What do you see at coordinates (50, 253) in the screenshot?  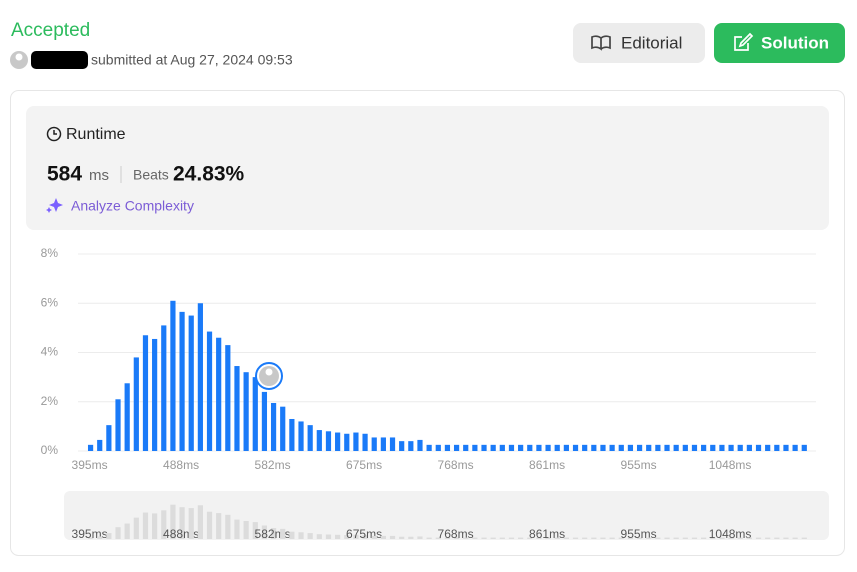 I see `y-tick-label: 8%` at bounding box center [50, 253].